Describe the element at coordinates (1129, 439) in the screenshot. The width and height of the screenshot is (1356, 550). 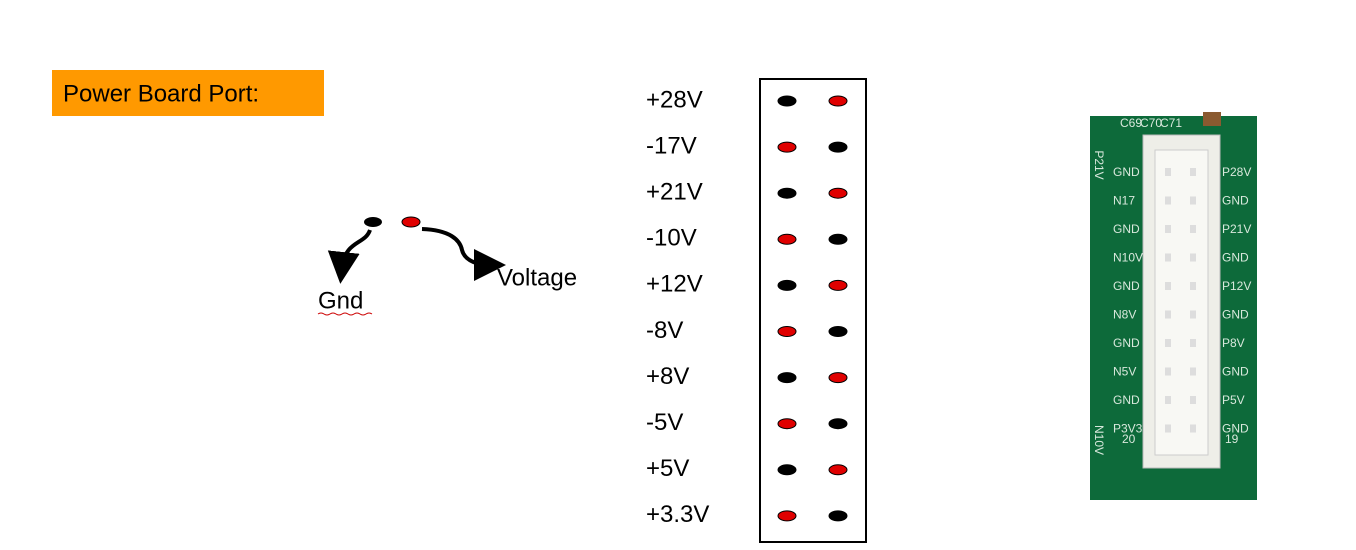
I see `silkscreen: 20` at that location.